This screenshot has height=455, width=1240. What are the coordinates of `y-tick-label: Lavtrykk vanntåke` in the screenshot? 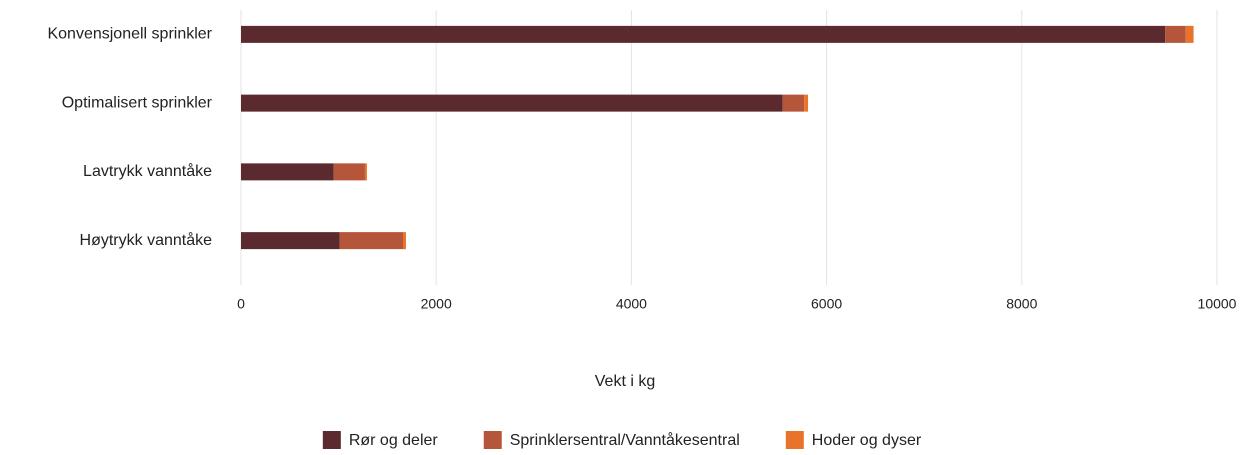 It's located at (147, 171).